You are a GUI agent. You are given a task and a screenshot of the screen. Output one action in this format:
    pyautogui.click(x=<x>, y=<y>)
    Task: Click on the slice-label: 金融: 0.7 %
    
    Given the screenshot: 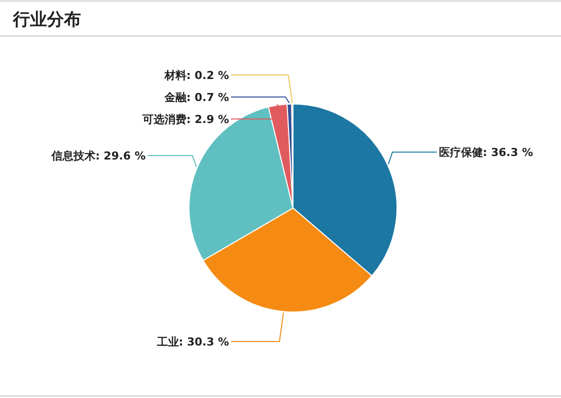 What is the action you would take?
    pyautogui.click(x=196, y=97)
    